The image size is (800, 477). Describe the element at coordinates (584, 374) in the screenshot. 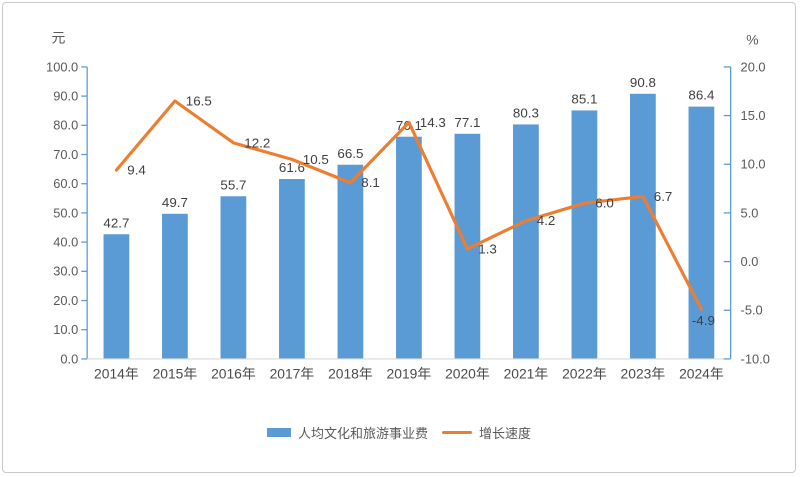

I see `x-axis-label: 2022年` at that location.